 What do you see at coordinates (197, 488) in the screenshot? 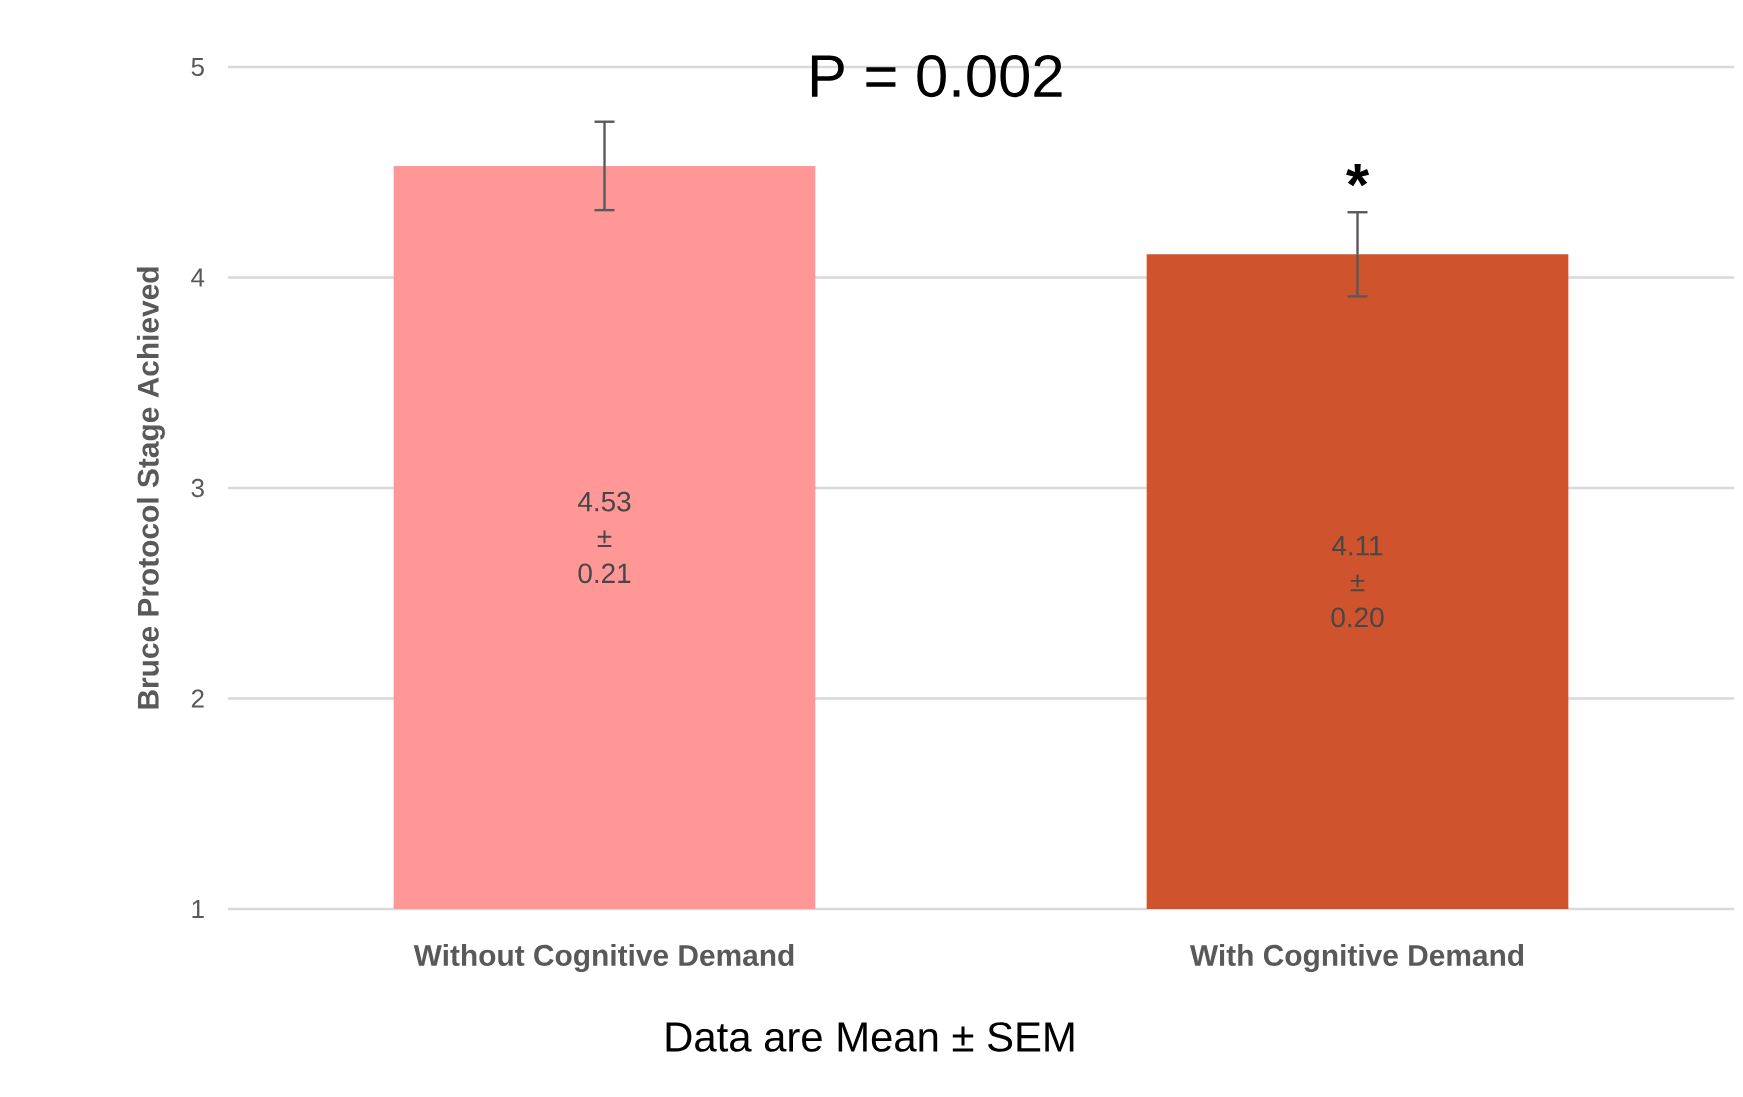
I see `y-tick-label: 3` at bounding box center [197, 488].